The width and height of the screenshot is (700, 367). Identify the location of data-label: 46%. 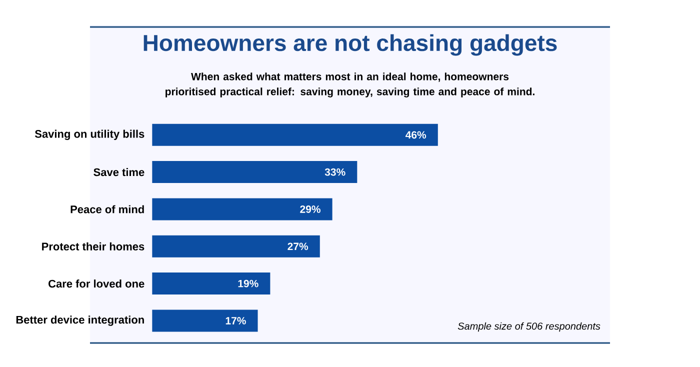
(416, 135).